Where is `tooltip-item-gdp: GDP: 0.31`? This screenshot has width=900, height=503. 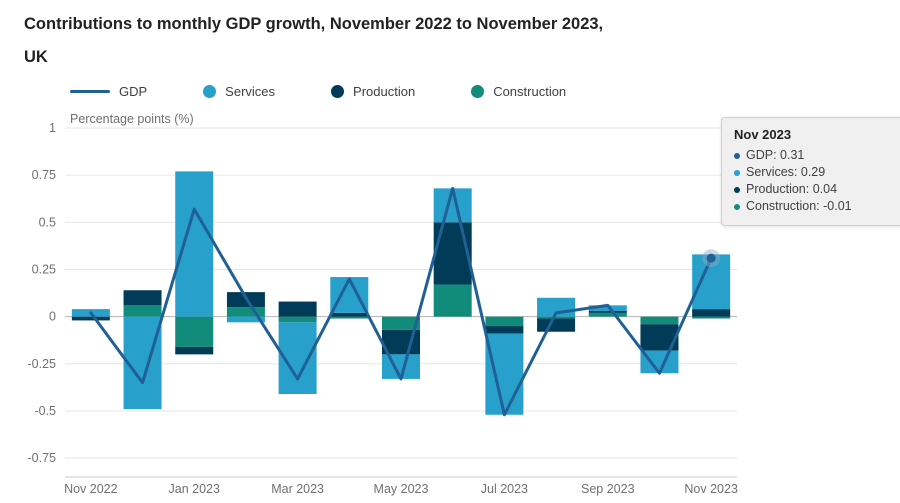
tooltip-item-gdp: GDP: 0.31 is located at coordinates (817, 155).